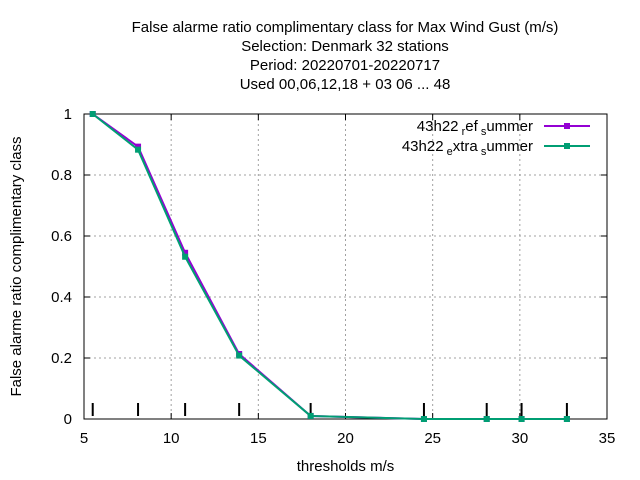 The width and height of the screenshot is (640, 480). I want to click on y-tick-label: 1, so click(68, 114).